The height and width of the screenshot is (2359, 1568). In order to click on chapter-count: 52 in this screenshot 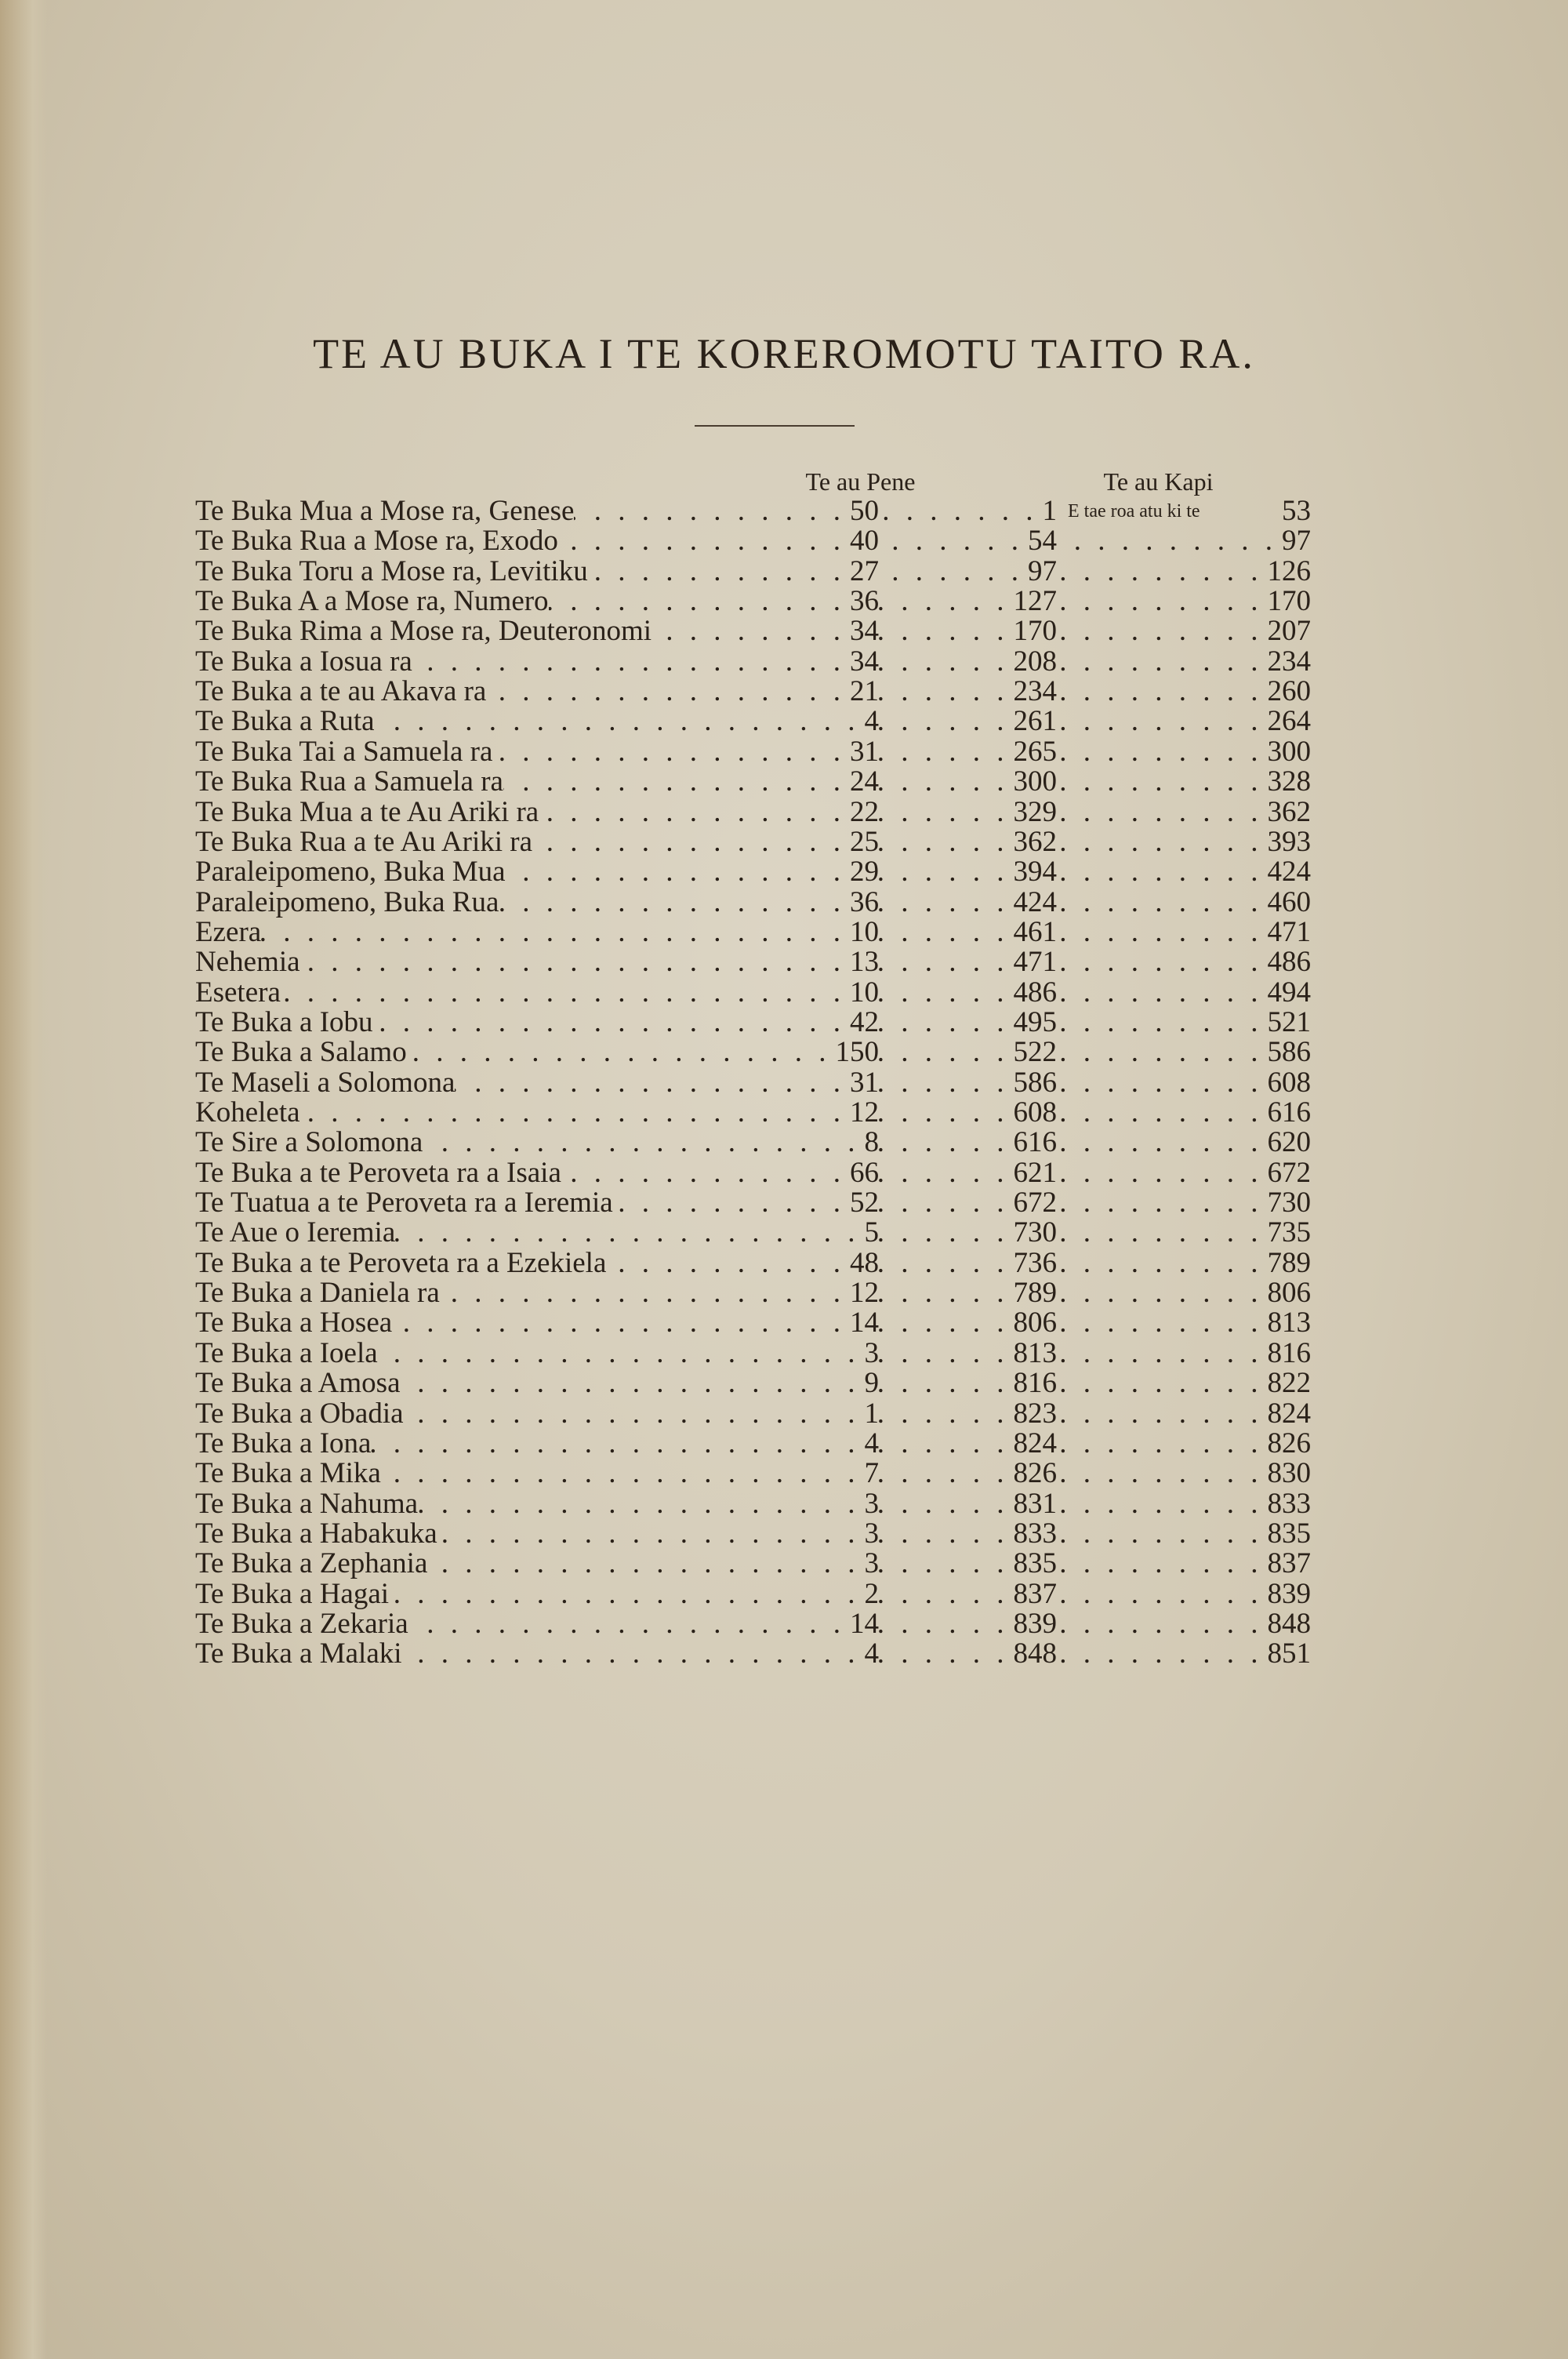, I will do `click(864, 1203)`.